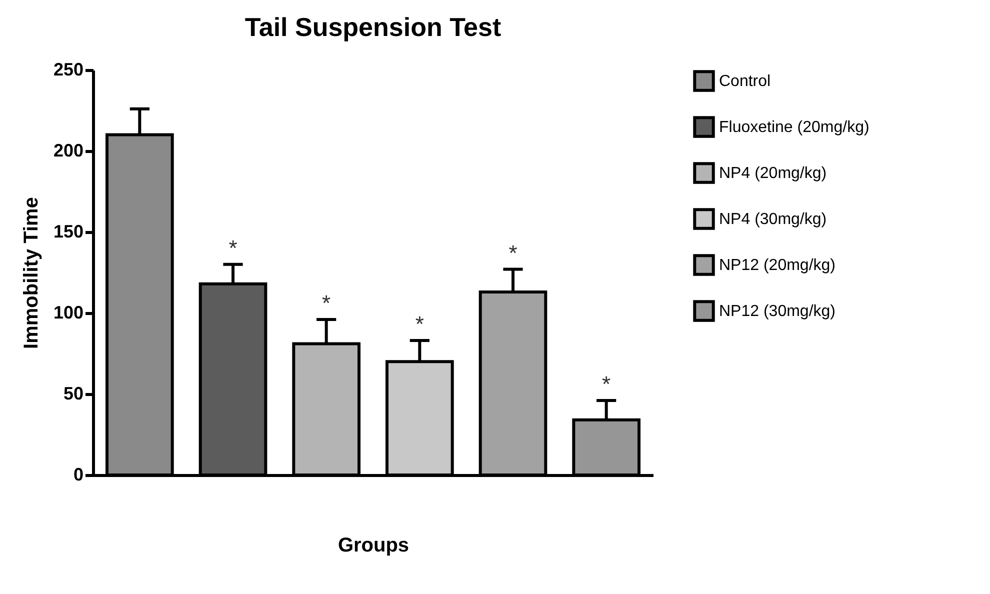 Image resolution: width=990 pixels, height=594 pixels. I want to click on y-tick-label: 200, so click(68, 150).